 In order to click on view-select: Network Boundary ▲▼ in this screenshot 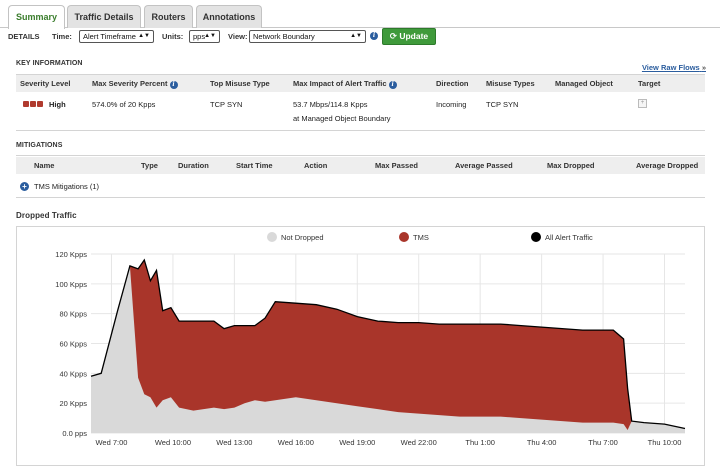, I will do `click(307, 36)`.